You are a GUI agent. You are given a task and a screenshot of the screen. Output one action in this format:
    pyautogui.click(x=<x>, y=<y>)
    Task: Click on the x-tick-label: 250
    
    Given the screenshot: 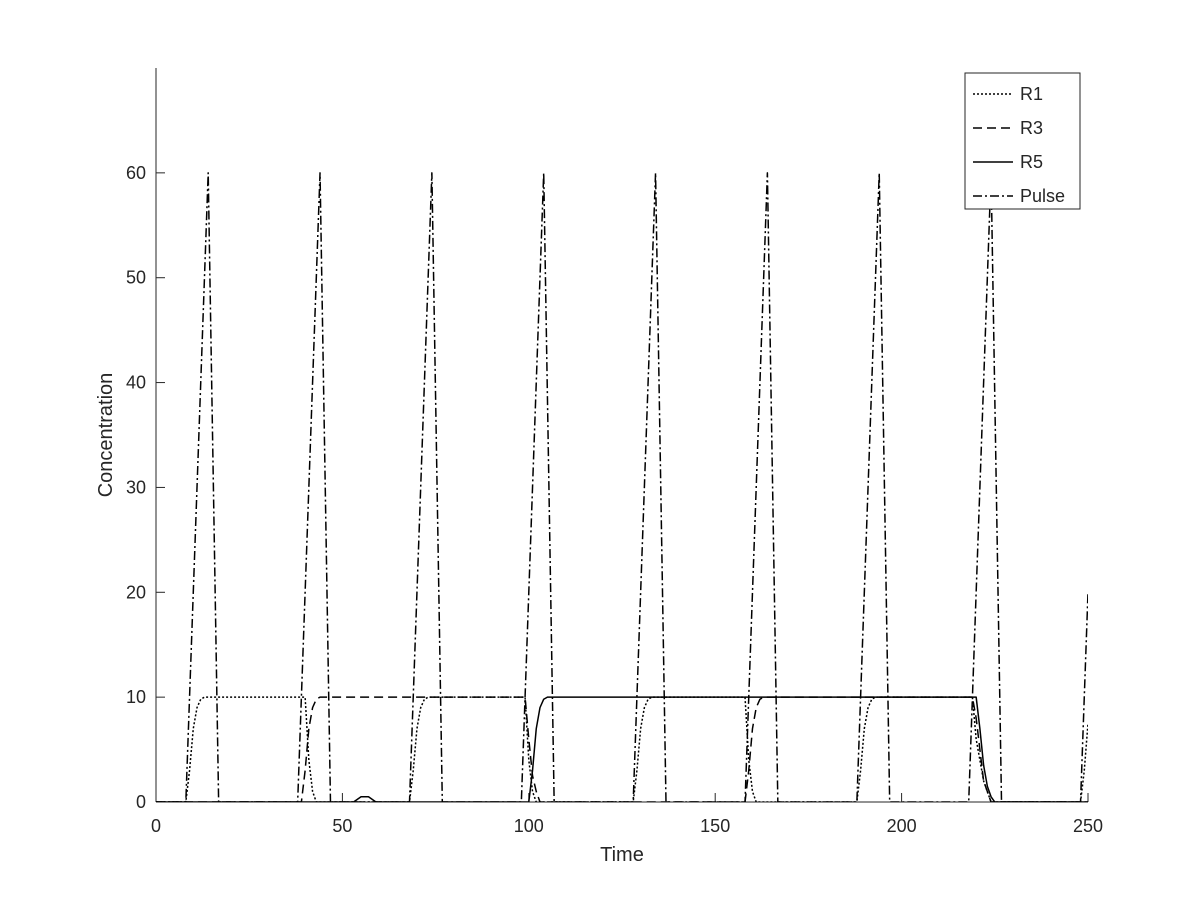 What is the action you would take?
    pyautogui.click(x=1088, y=826)
    